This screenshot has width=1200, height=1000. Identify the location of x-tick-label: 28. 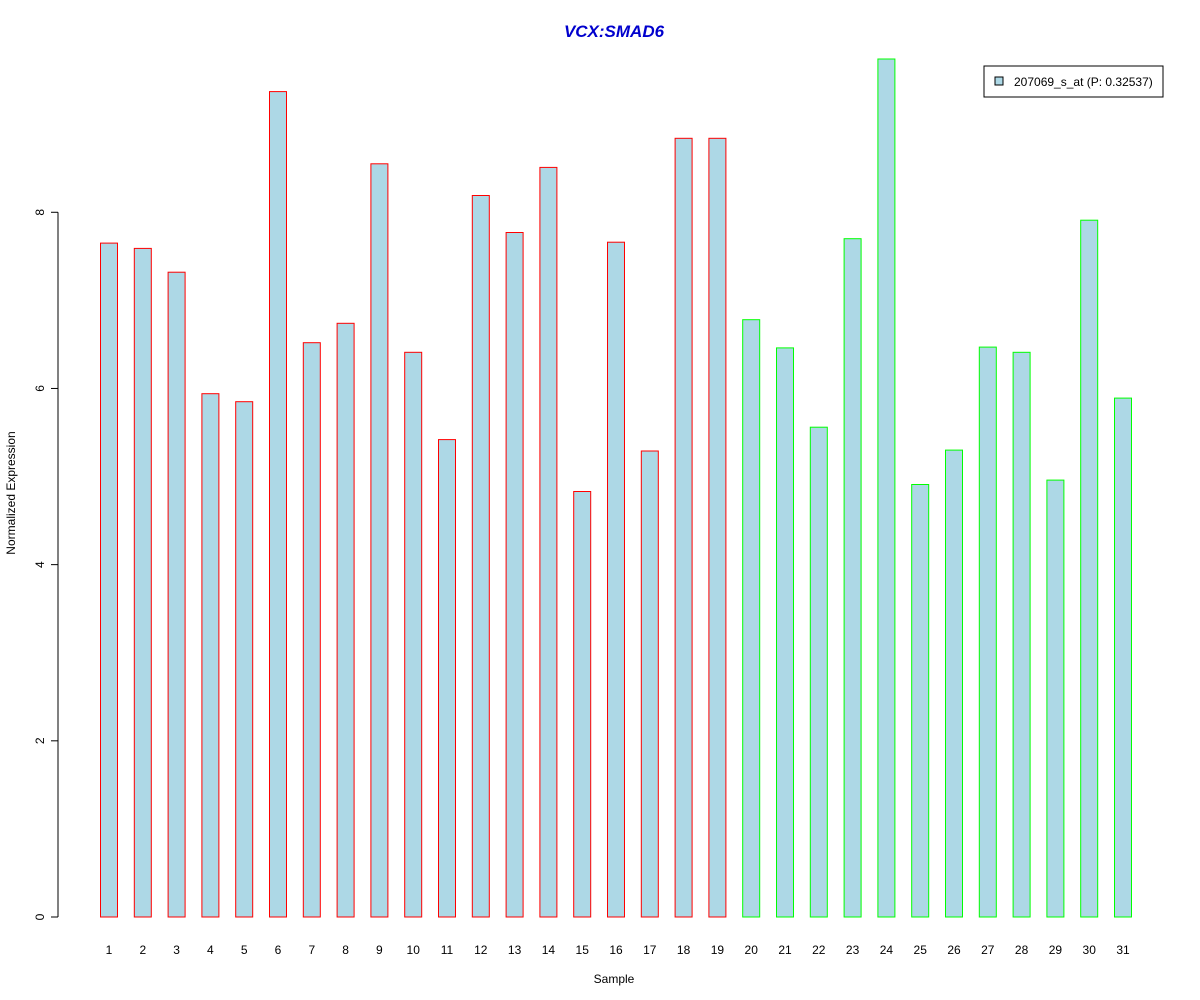
(1022, 950).